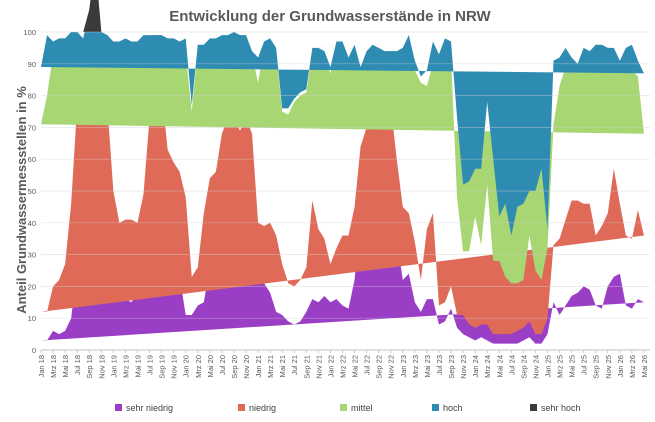 The width and height of the screenshot is (655, 422). Describe the element at coordinates (282, 366) in the screenshot. I see `x-tick-label: Mai 21` at that location.